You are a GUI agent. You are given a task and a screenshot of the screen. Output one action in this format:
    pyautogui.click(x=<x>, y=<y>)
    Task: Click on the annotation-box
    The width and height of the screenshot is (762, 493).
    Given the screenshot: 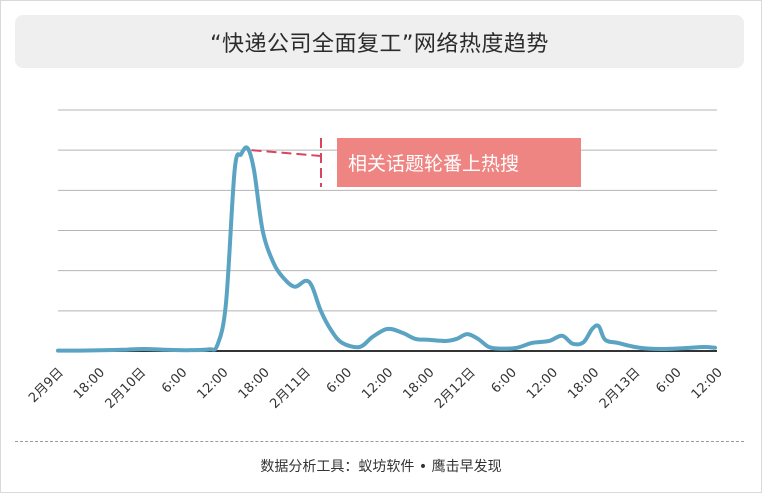 What is the action you would take?
    pyautogui.click(x=459, y=162)
    